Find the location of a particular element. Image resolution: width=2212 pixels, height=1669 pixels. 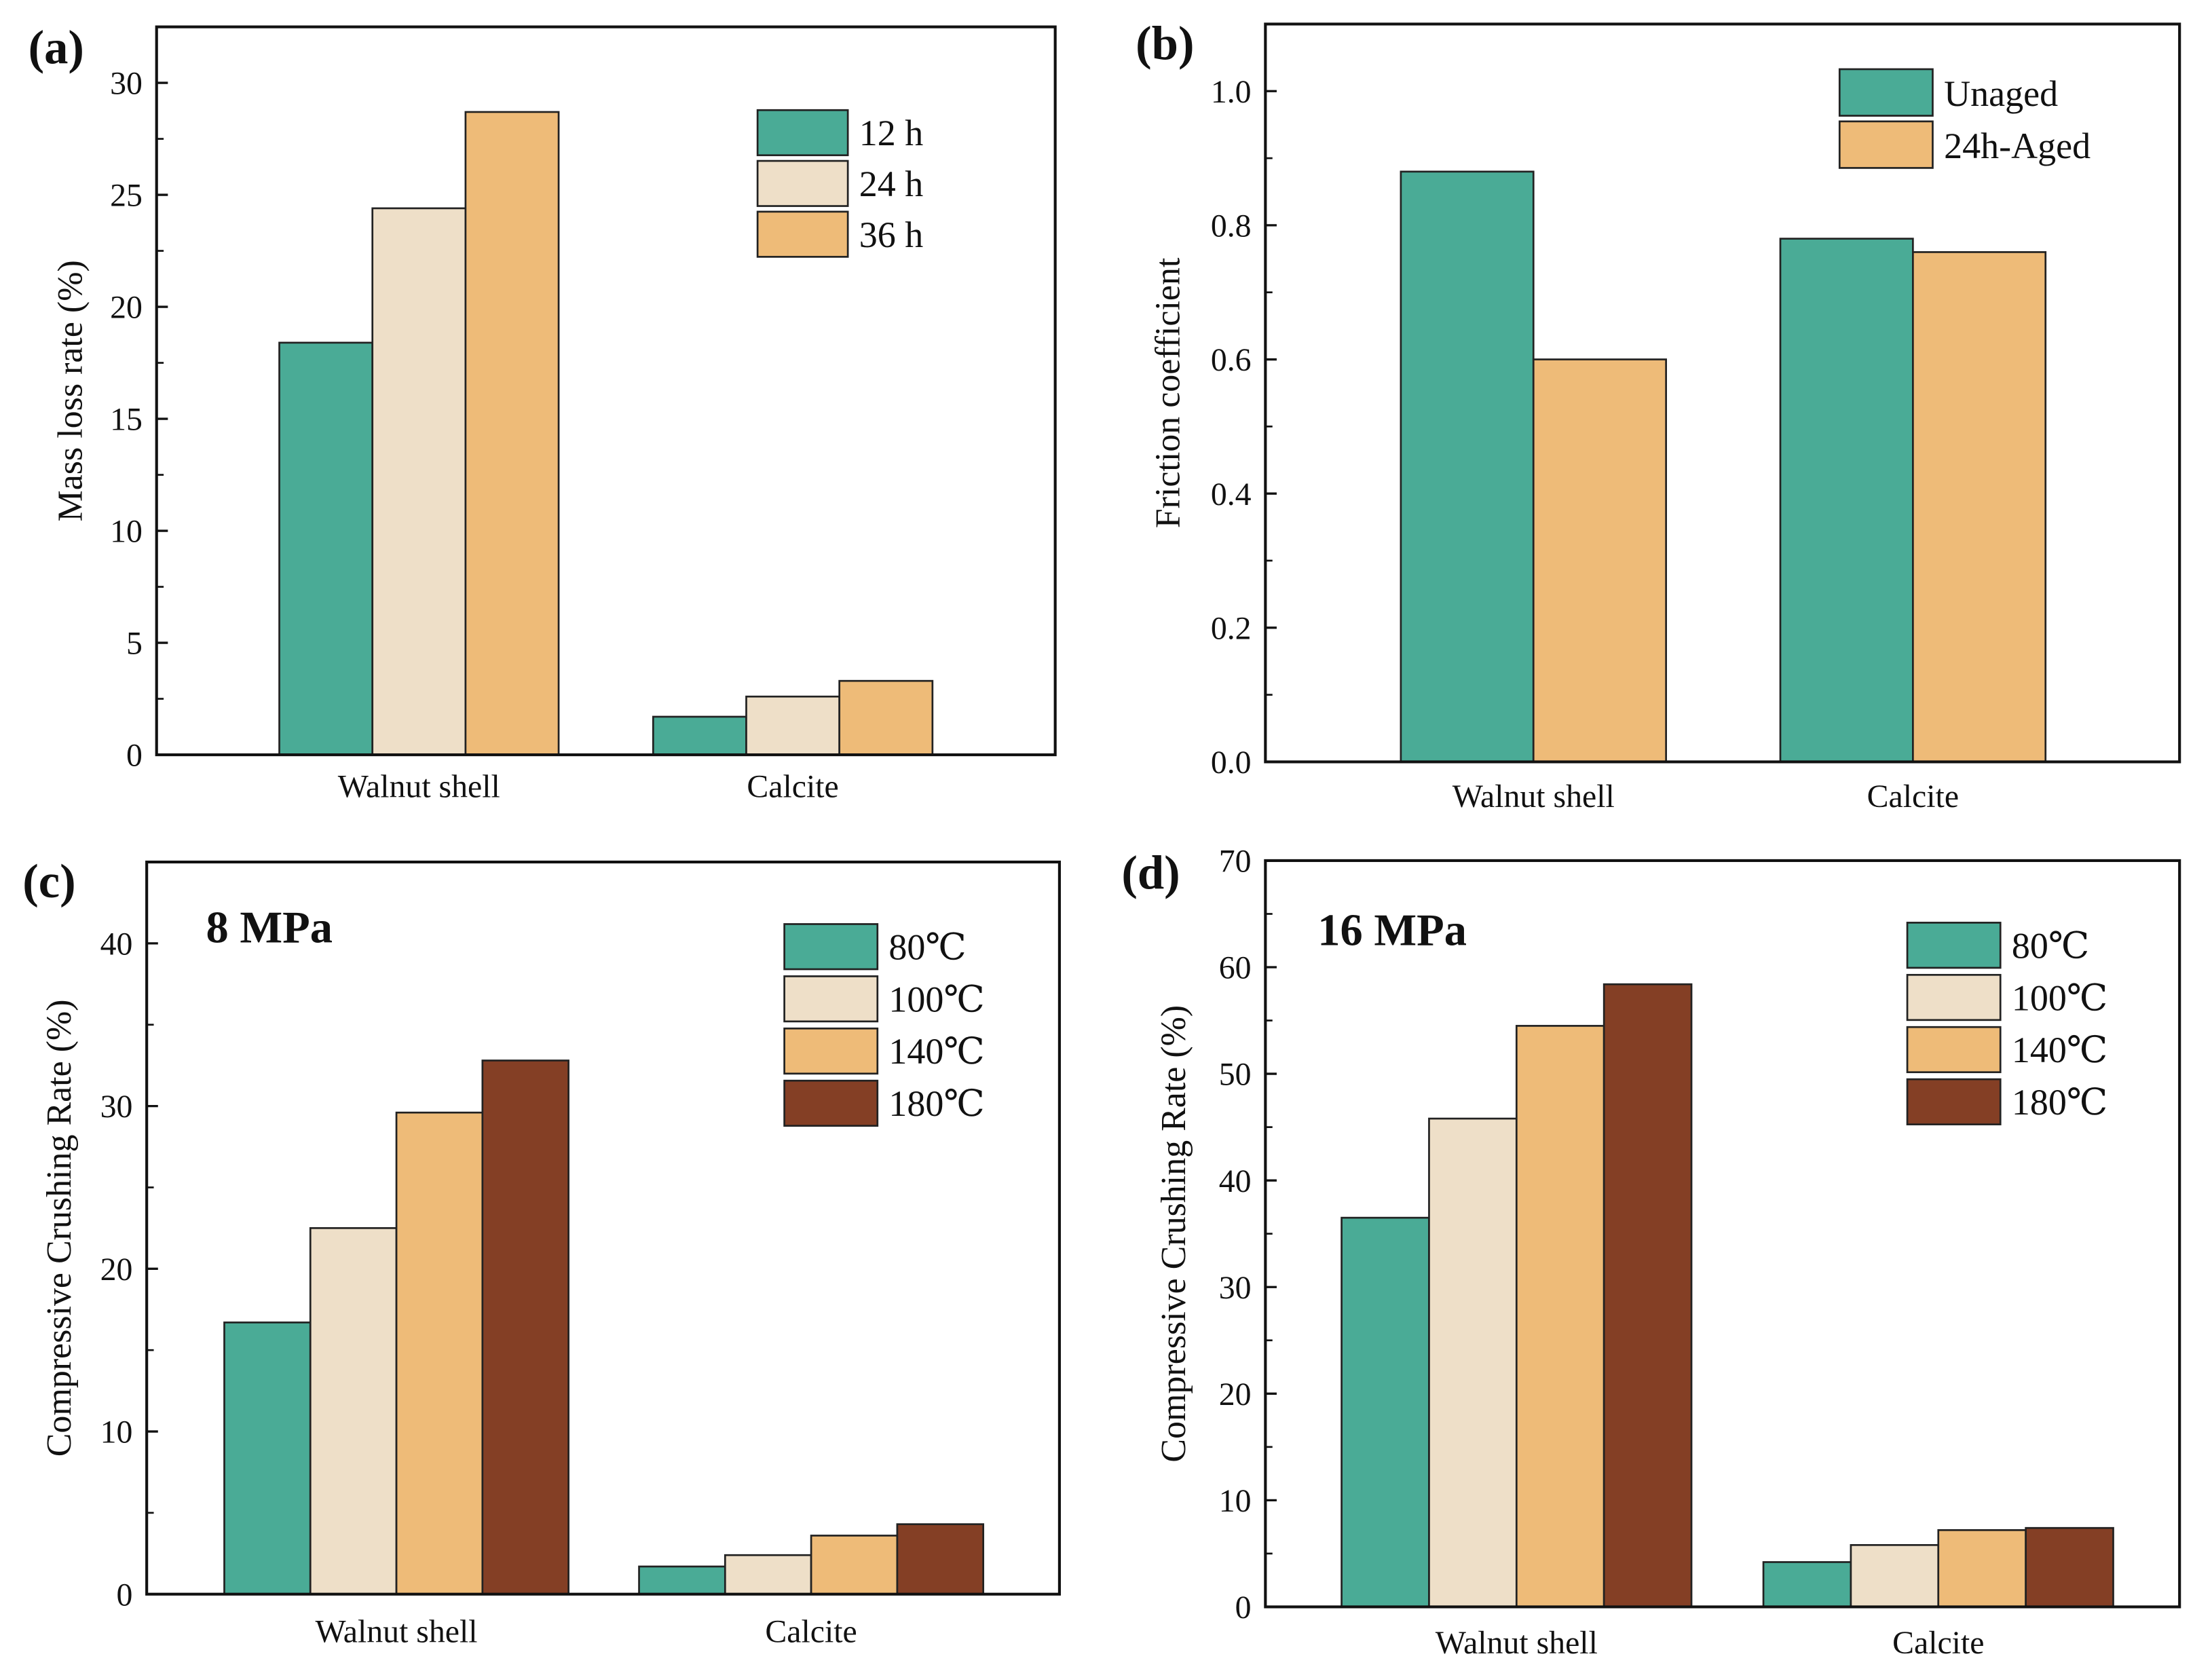

y-tick-label: 15 is located at coordinates (126, 420).